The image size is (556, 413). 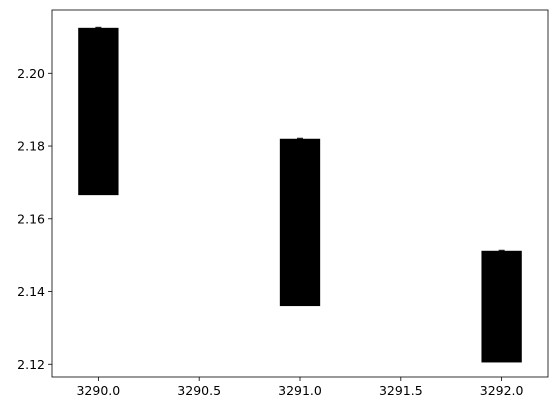 I want to click on x-tick-label: 3290.5, so click(x=199, y=390).